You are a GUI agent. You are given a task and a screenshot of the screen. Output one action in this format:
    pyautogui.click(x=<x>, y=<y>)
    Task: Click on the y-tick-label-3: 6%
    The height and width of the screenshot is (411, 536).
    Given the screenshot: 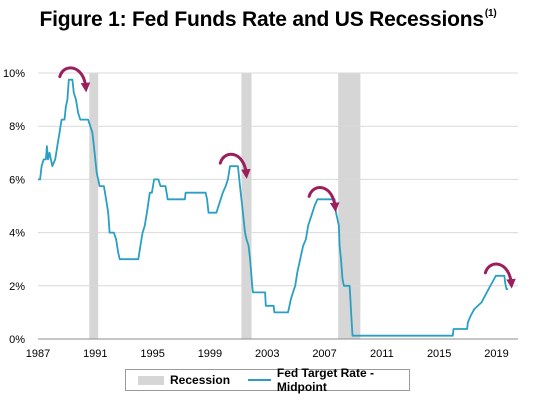 What is the action you would take?
    pyautogui.click(x=17, y=180)
    